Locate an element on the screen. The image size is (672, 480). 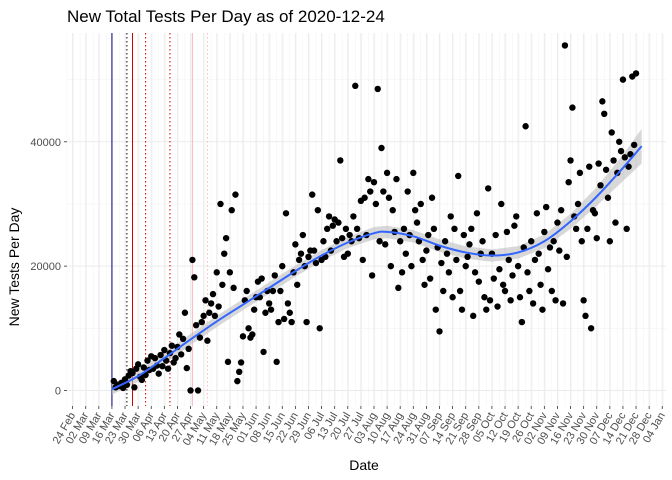
y-axis-title: New Tests Per Day is located at coordinates (14, 267).